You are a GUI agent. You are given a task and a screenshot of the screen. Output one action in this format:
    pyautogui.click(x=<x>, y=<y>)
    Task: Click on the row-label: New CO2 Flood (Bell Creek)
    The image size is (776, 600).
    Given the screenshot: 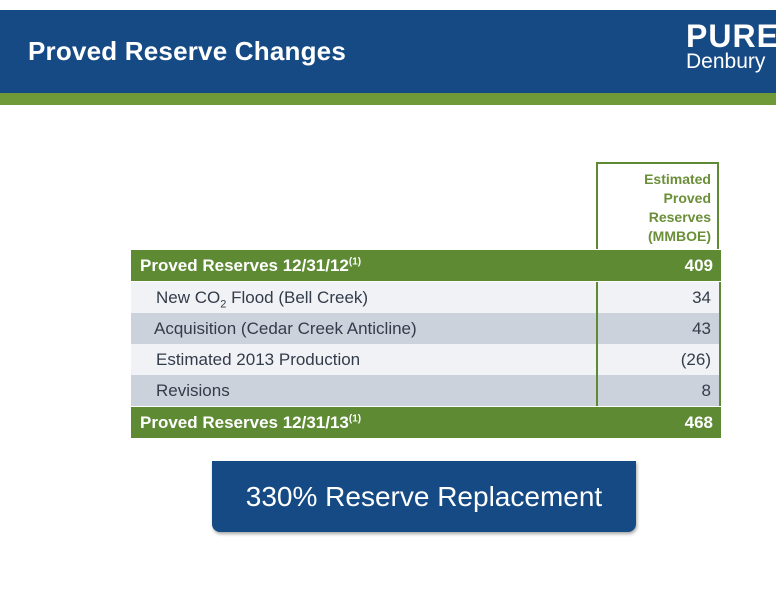 What is the action you would take?
    pyautogui.click(x=363, y=297)
    